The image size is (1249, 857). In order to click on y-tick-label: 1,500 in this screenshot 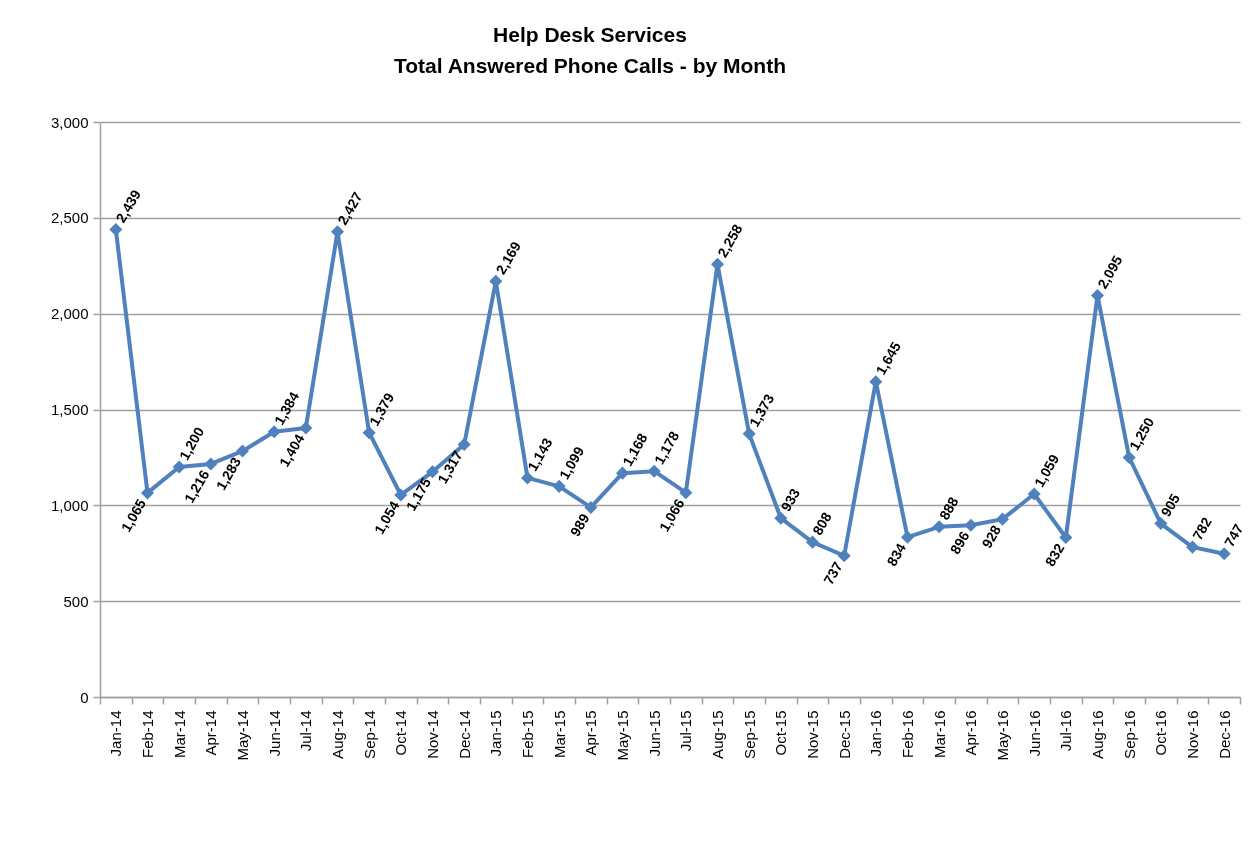, I will do `click(69, 409)`.